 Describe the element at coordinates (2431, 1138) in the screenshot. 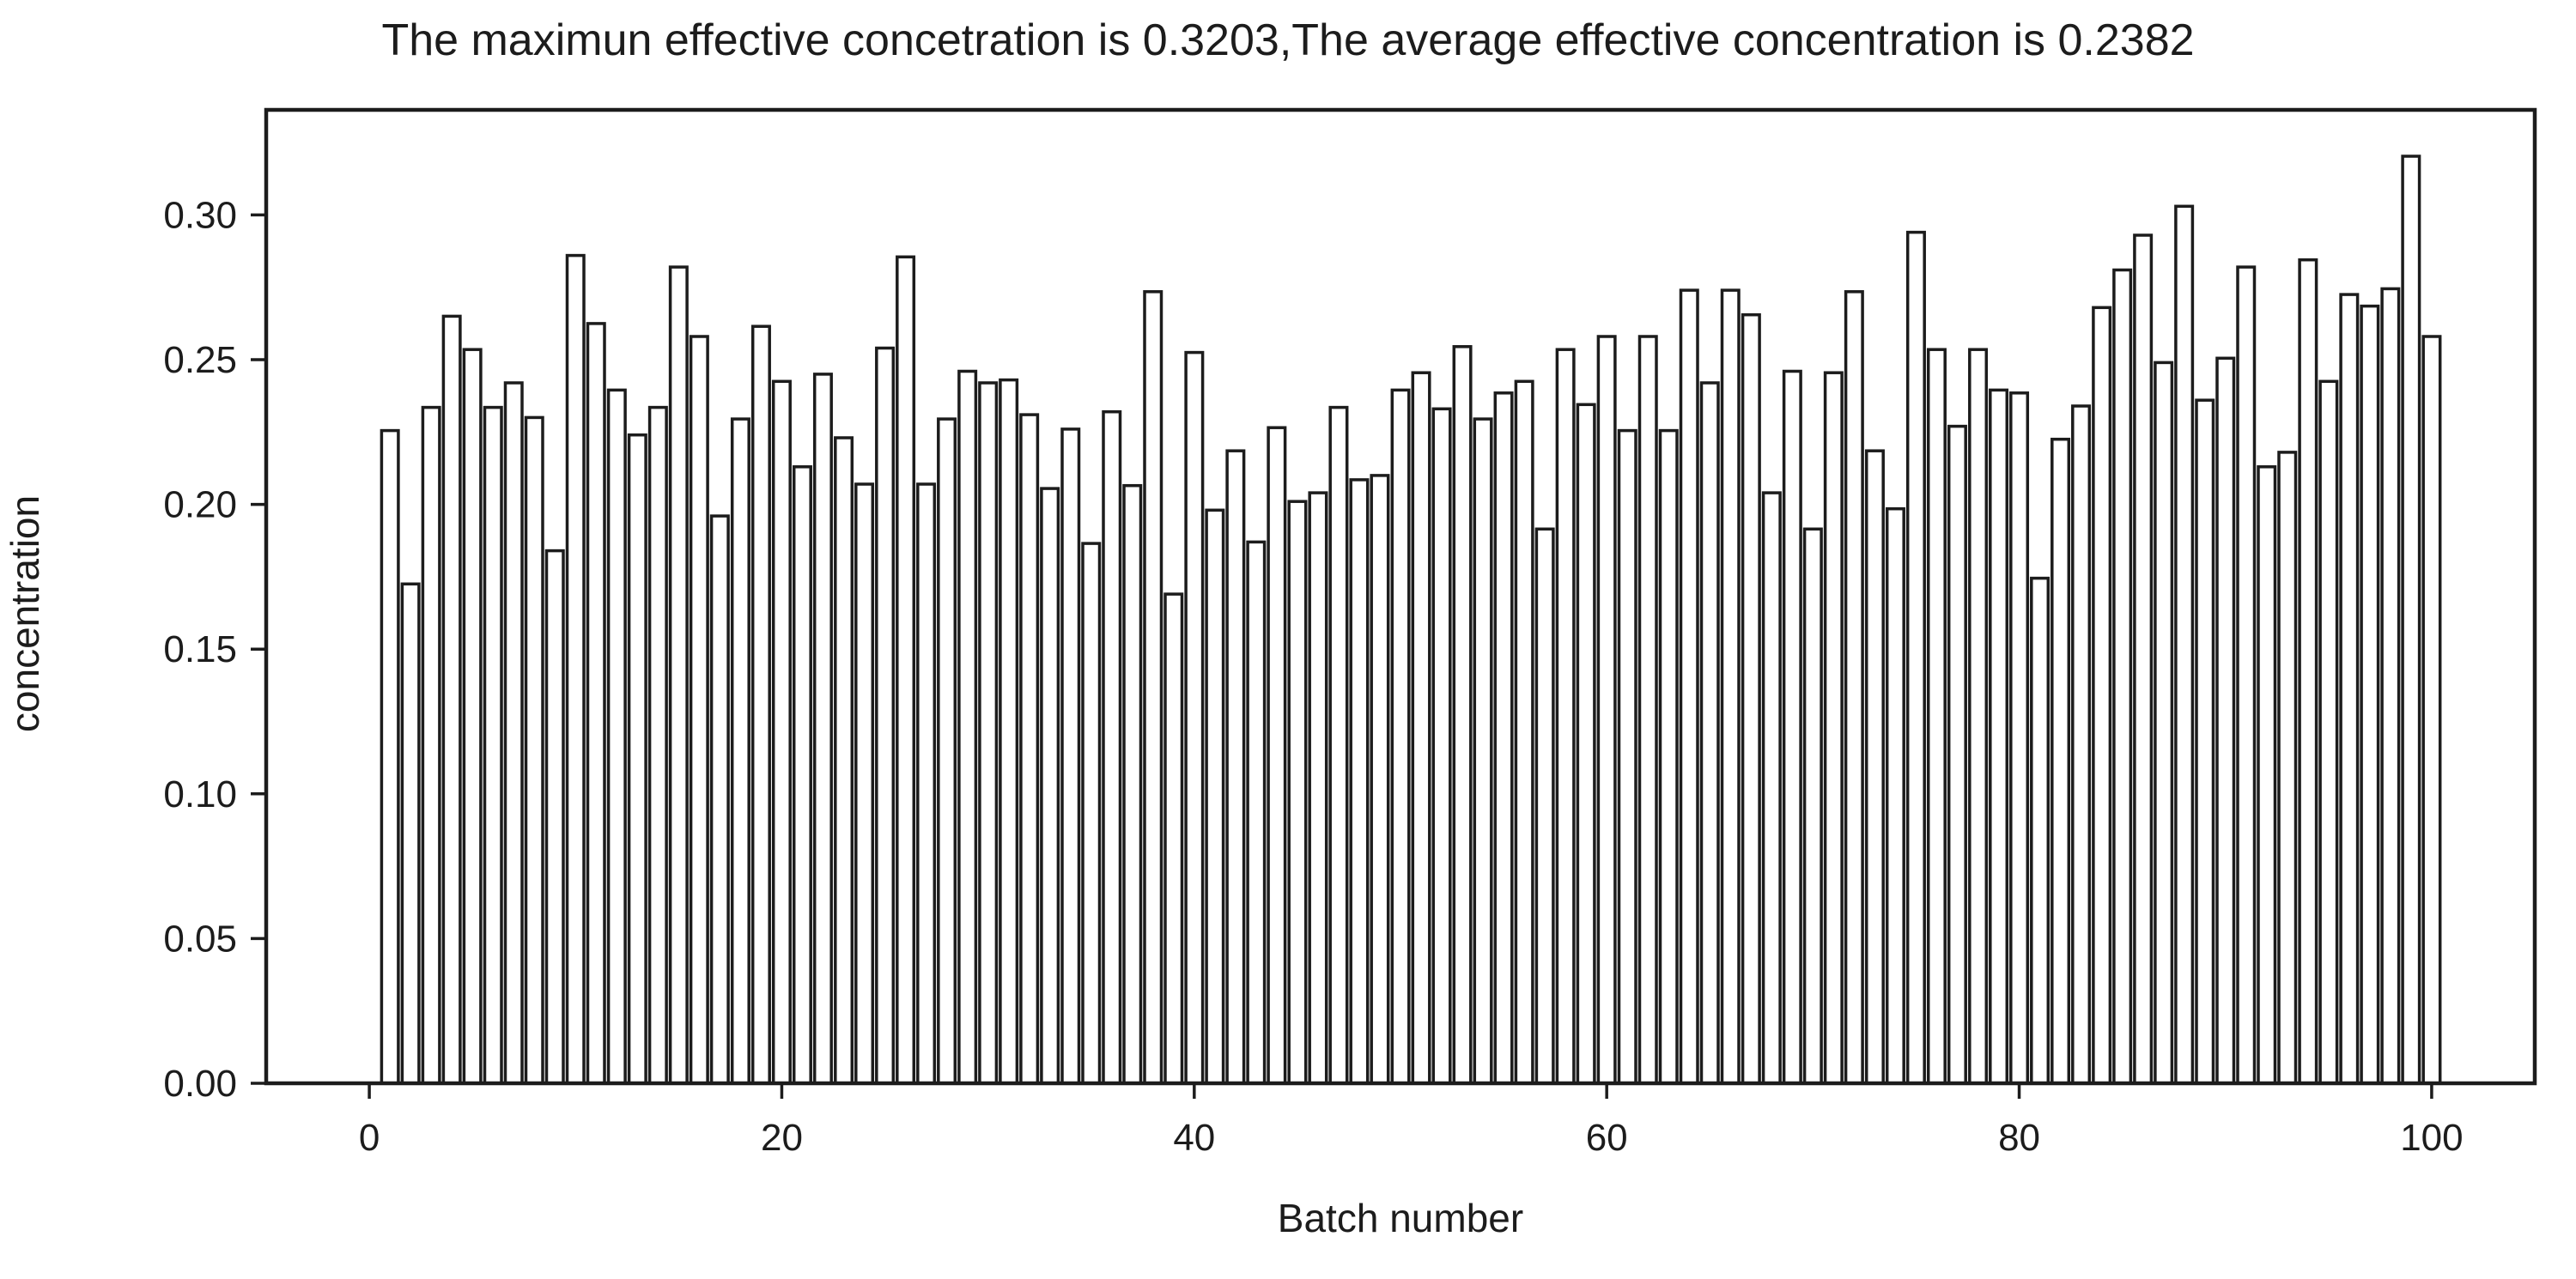

I see `x-tick-label: 100` at that location.